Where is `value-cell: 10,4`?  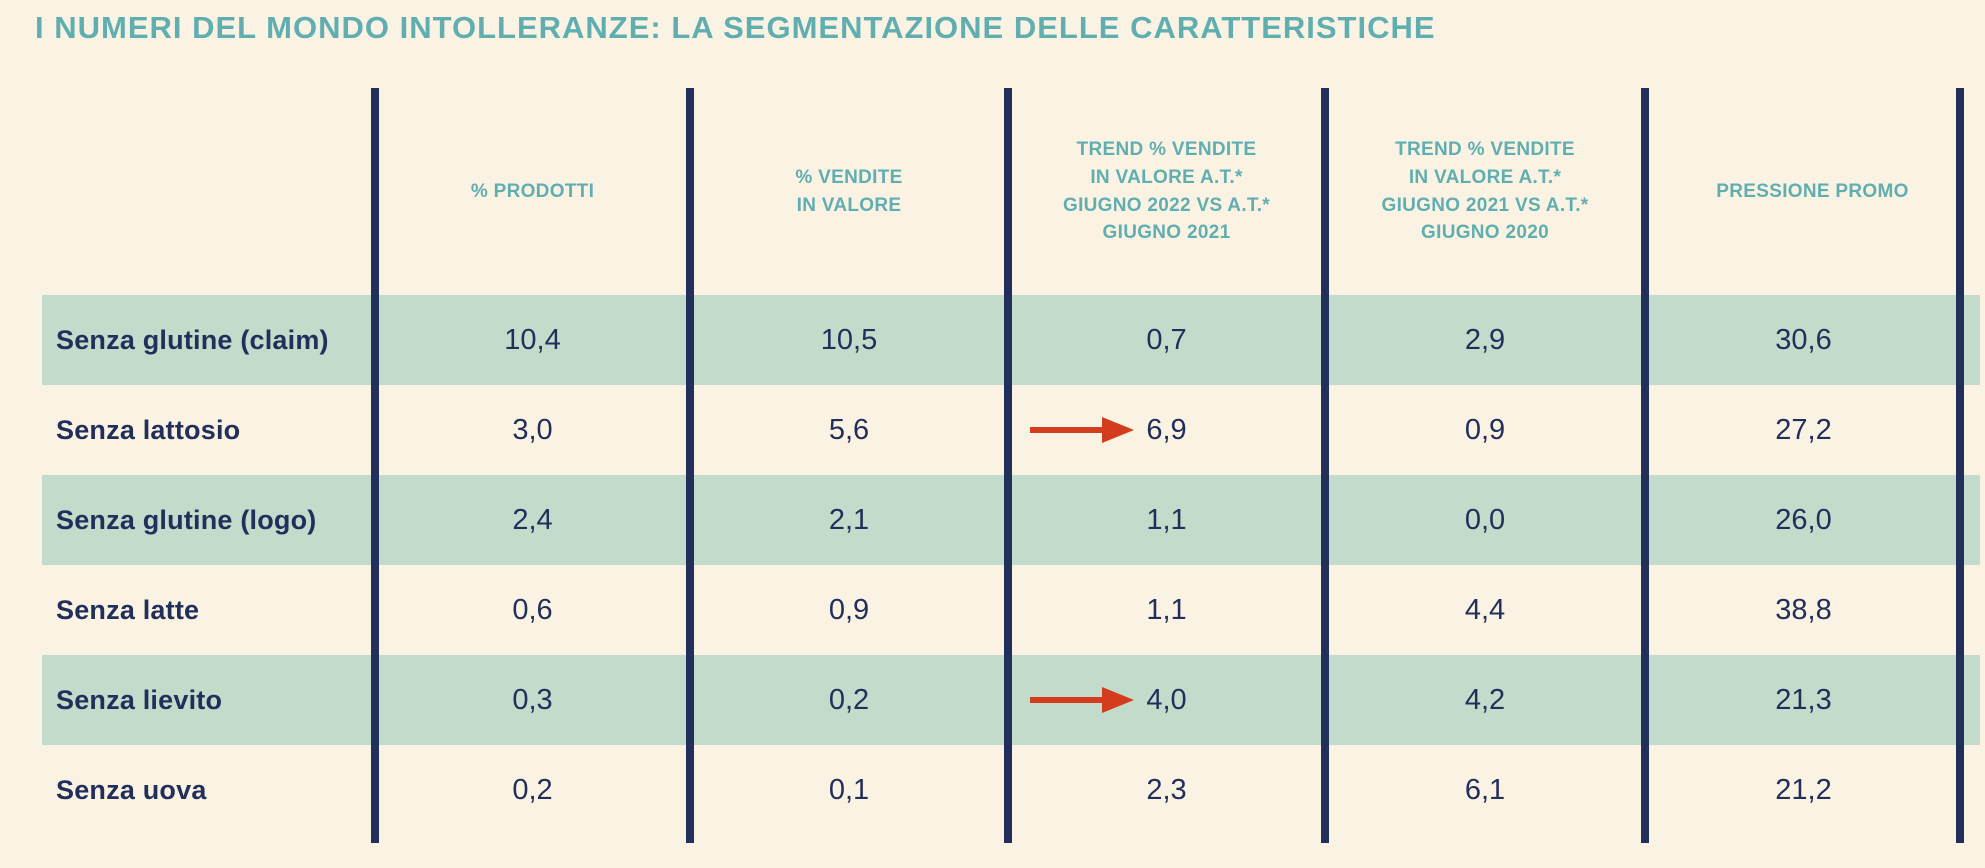 value-cell: 10,4 is located at coordinates (532, 339).